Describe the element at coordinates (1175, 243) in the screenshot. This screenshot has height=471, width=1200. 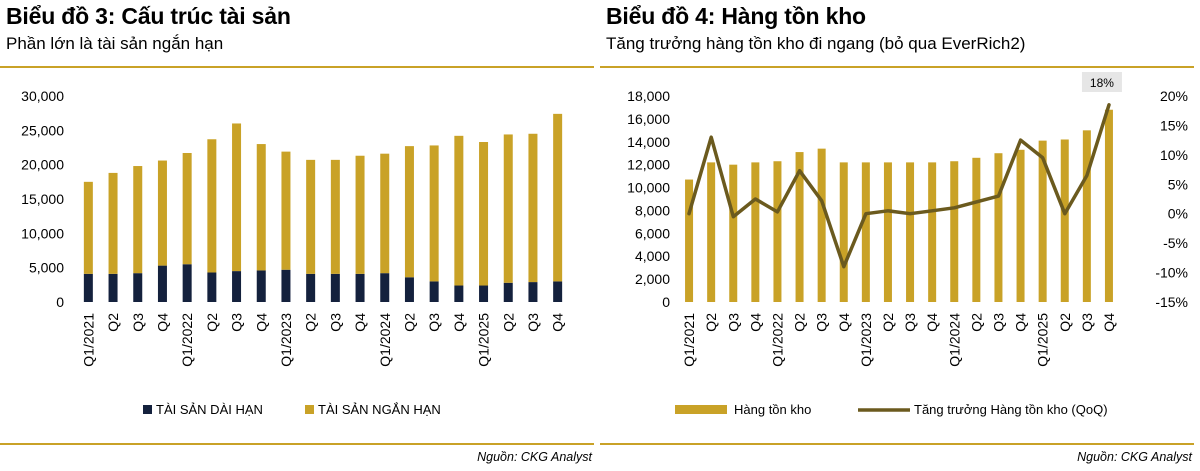
I see `y-right-tick-label: -5%` at that location.